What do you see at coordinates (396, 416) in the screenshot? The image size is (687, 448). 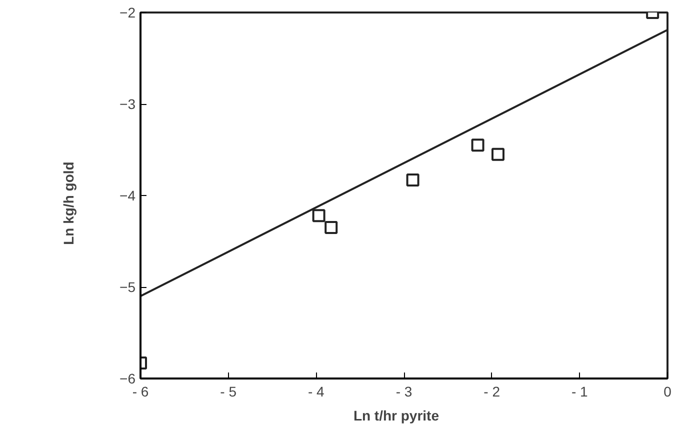 I see `x-axis-title: Ln t/hr pyrite` at bounding box center [396, 416].